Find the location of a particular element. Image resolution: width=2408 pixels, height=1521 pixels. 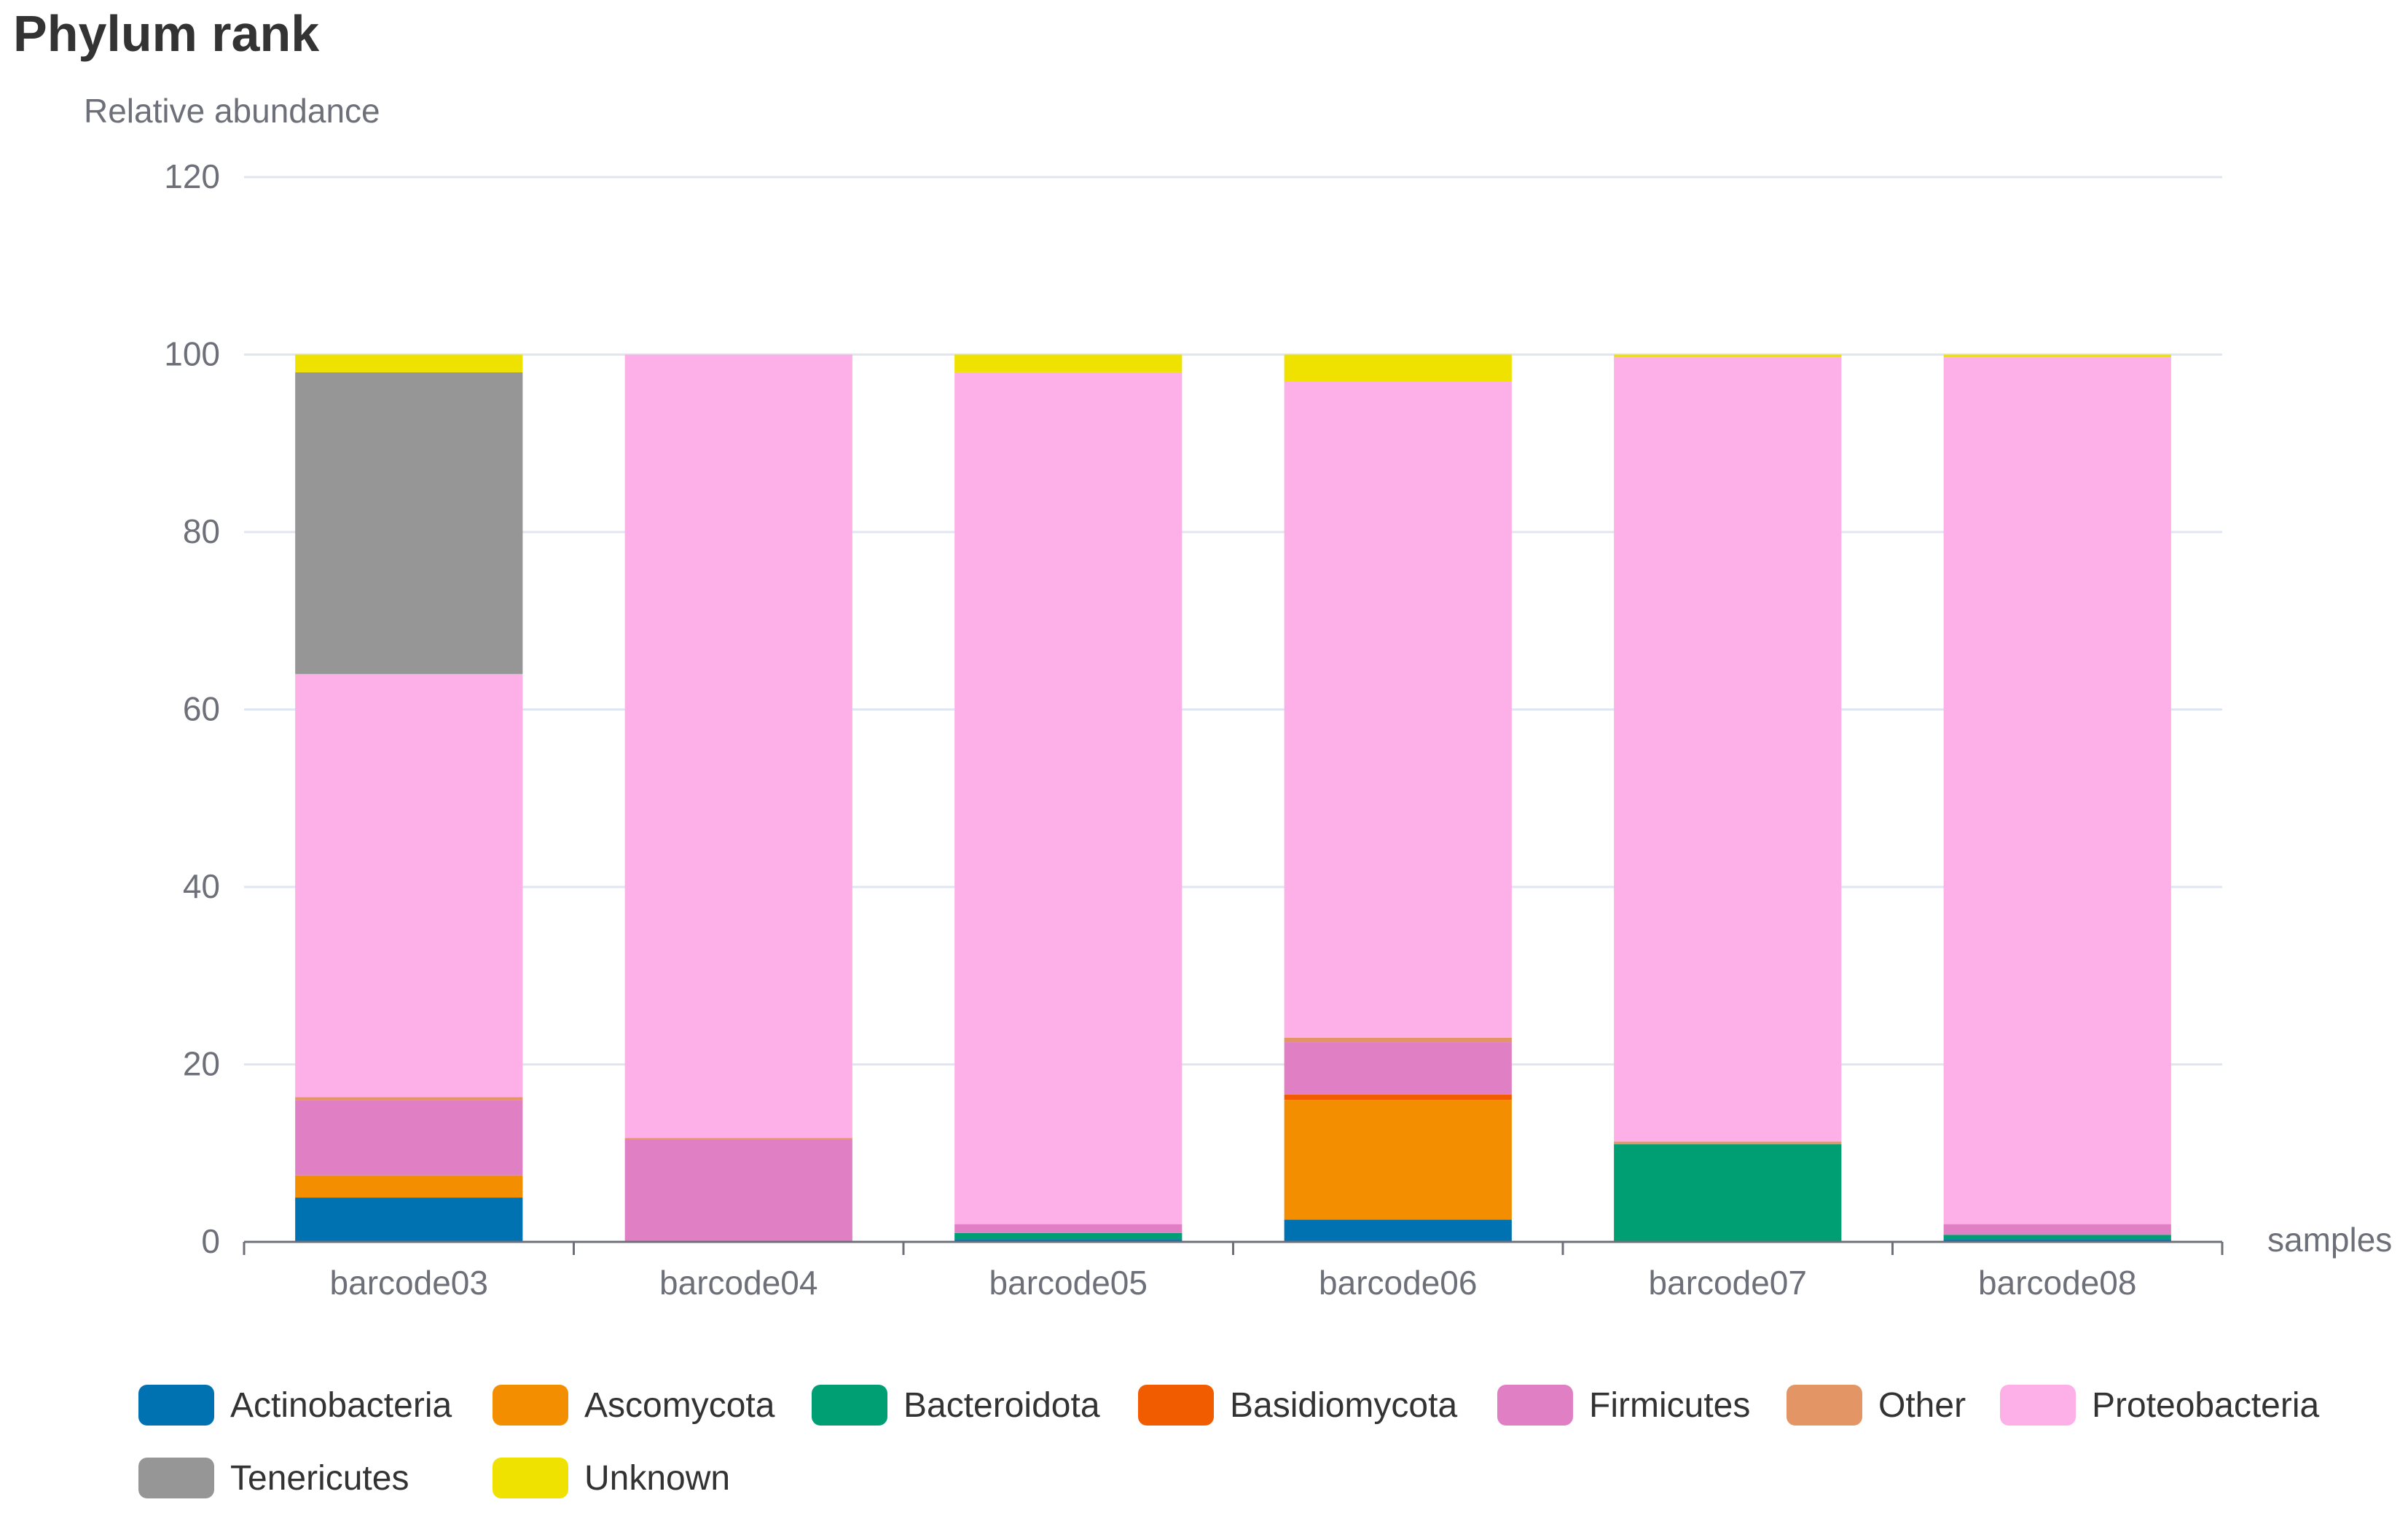

y-tick-label: 0 is located at coordinates (210, 1241).